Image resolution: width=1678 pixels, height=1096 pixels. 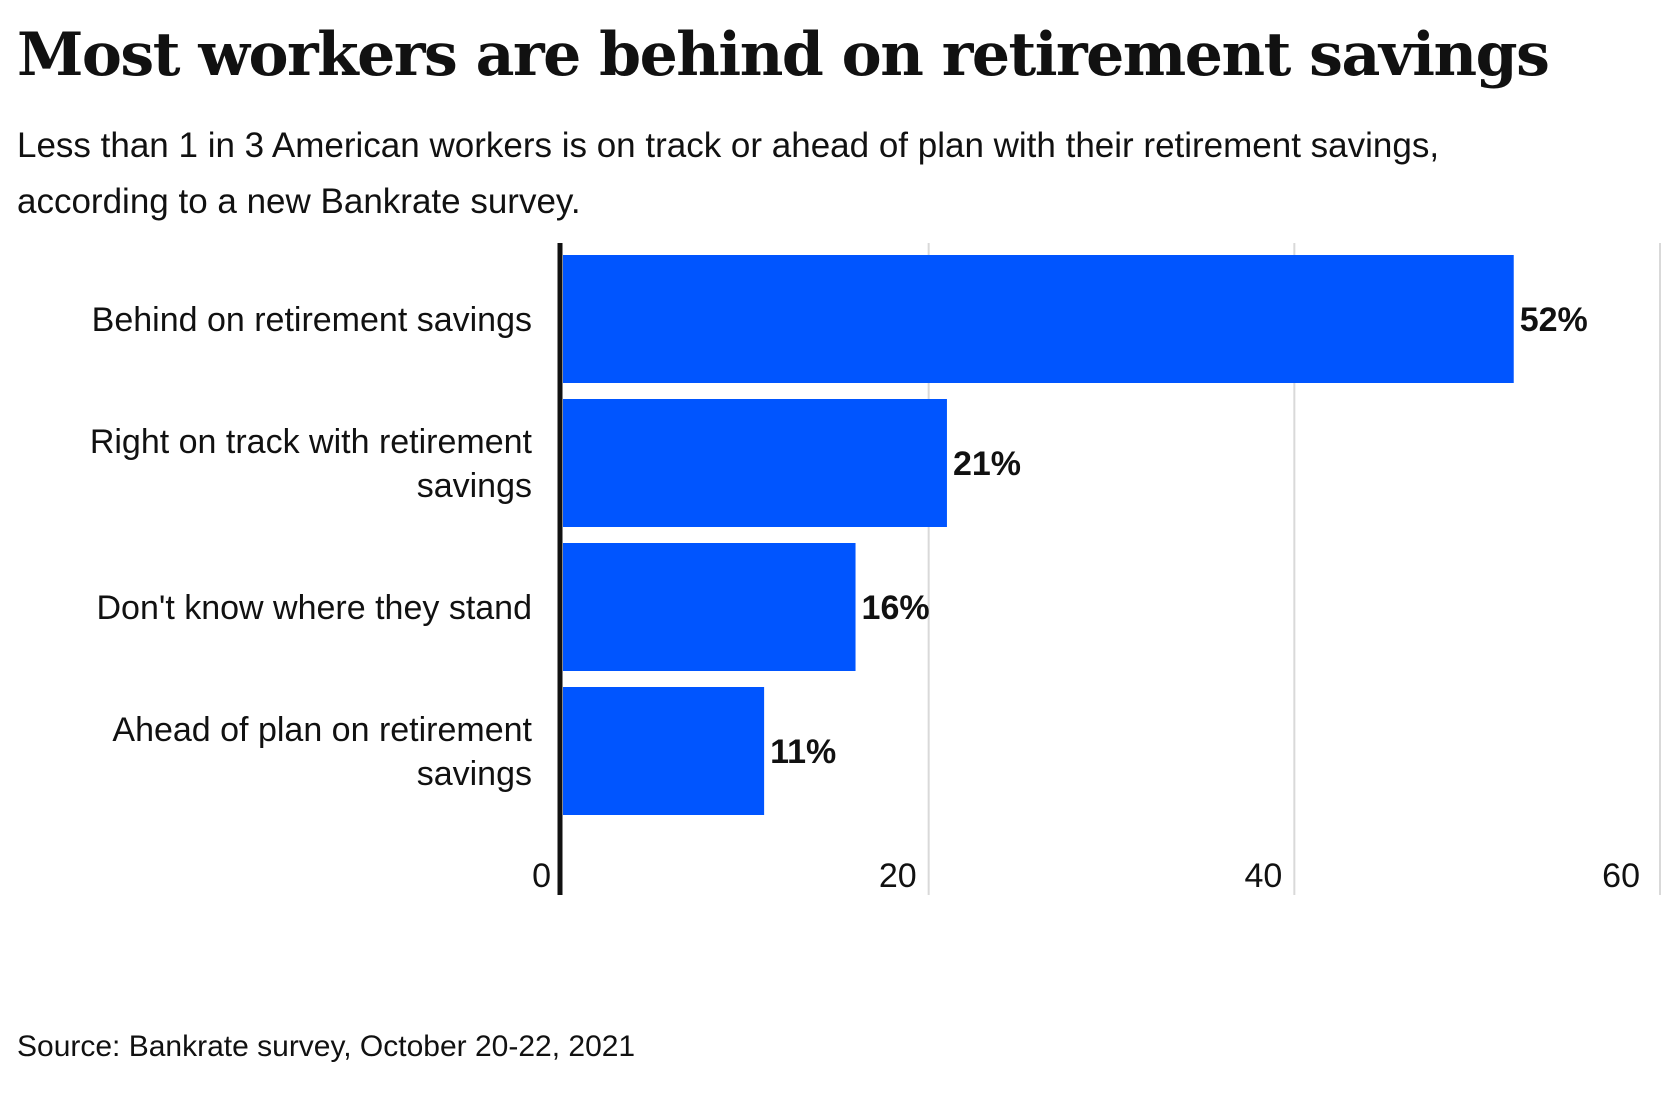 I want to click on tick-label-60: 60, so click(x=1621, y=876).